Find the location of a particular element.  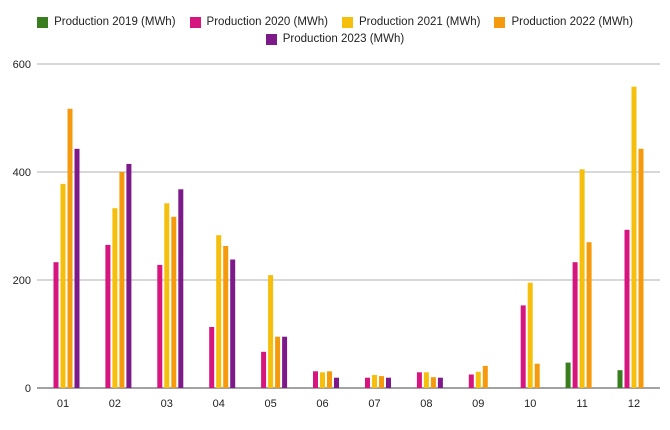

y-tick-label: 600 is located at coordinates (22, 65).